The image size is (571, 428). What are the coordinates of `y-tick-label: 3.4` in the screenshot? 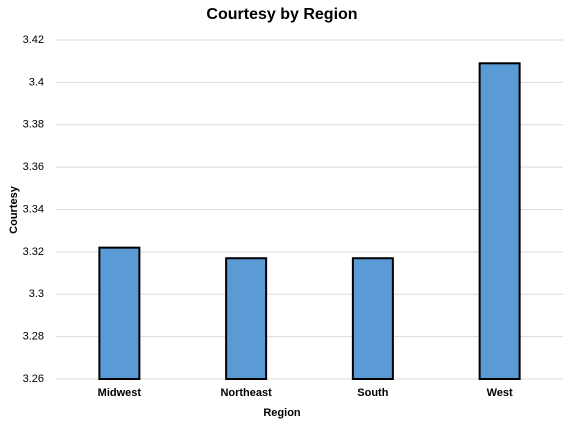 It's located at (36, 82).